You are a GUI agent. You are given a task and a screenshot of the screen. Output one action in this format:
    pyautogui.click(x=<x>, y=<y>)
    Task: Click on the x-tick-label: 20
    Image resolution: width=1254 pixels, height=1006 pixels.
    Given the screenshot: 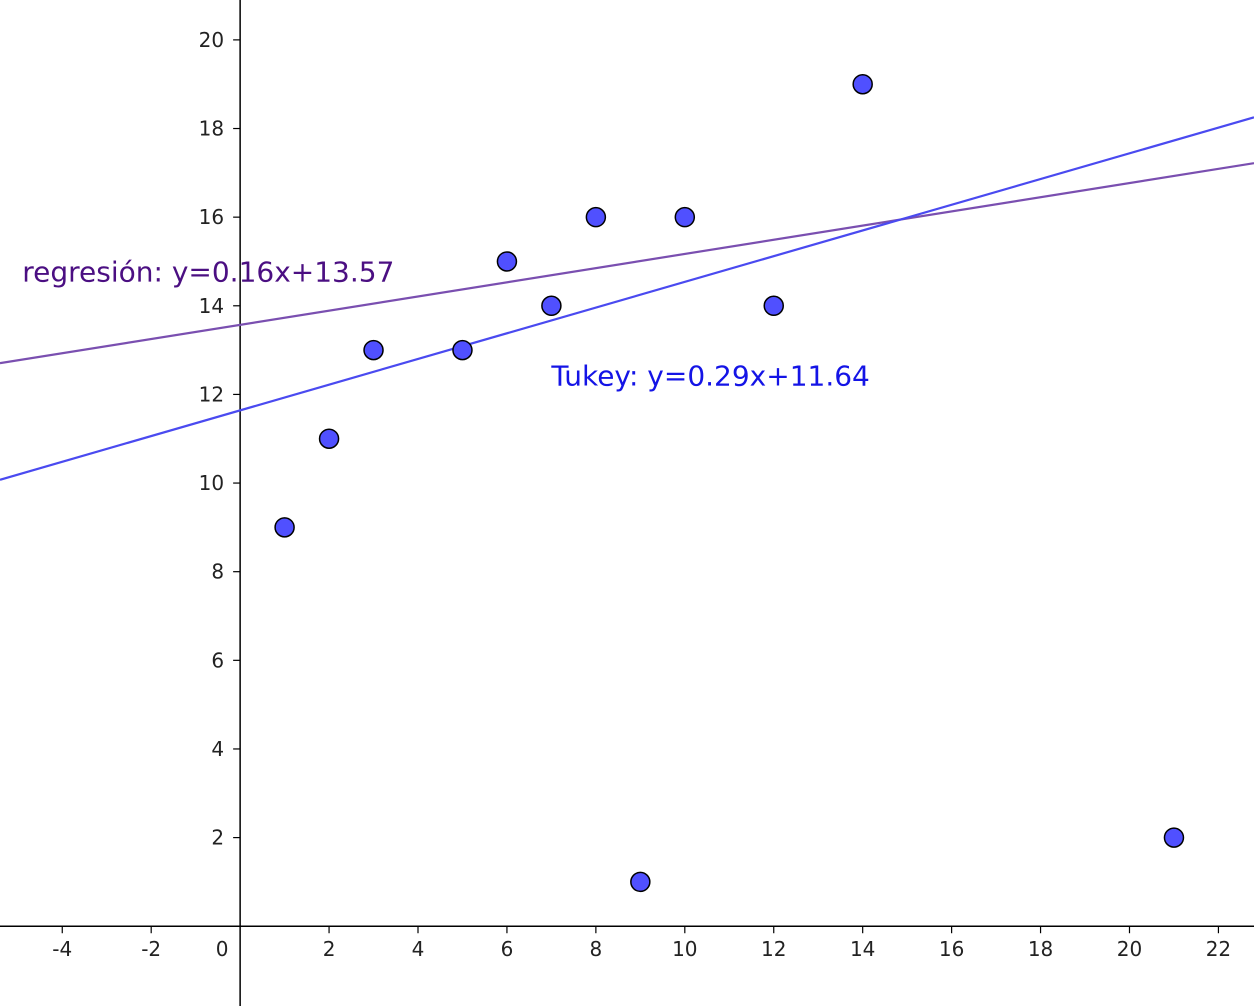 What is the action you would take?
    pyautogui.click(x=1129, y=949)
    